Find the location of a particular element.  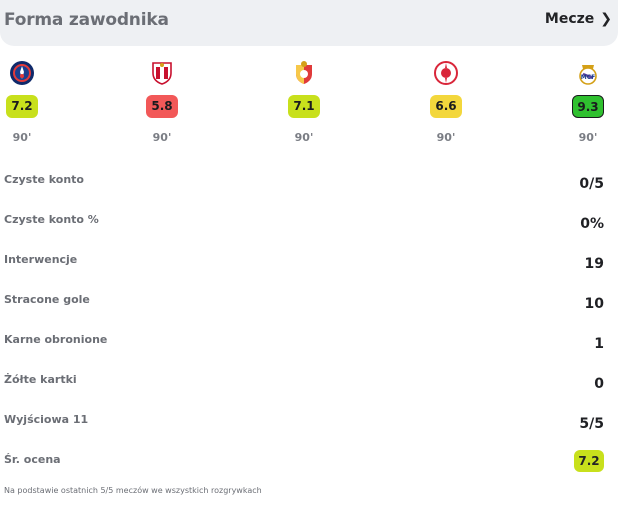

psg-crest-icon is located at coordinates (22, 73).